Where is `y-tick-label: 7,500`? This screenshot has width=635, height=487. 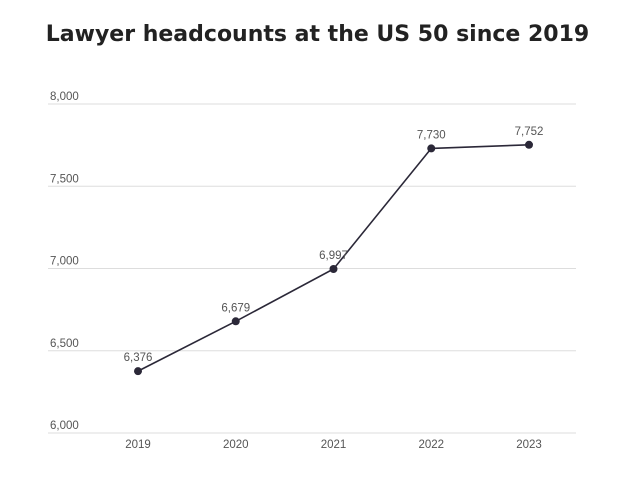 y-tick-label: 7,500 is located at coordinates (64, 179).